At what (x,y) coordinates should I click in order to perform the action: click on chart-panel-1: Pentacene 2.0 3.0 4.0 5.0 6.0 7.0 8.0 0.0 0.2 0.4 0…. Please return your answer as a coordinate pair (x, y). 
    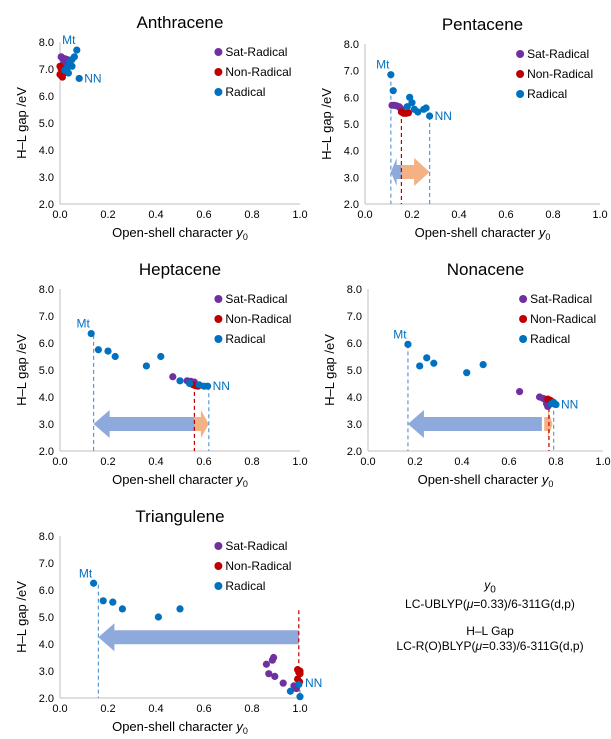
    Looking at the image, I should click on (463, 128).